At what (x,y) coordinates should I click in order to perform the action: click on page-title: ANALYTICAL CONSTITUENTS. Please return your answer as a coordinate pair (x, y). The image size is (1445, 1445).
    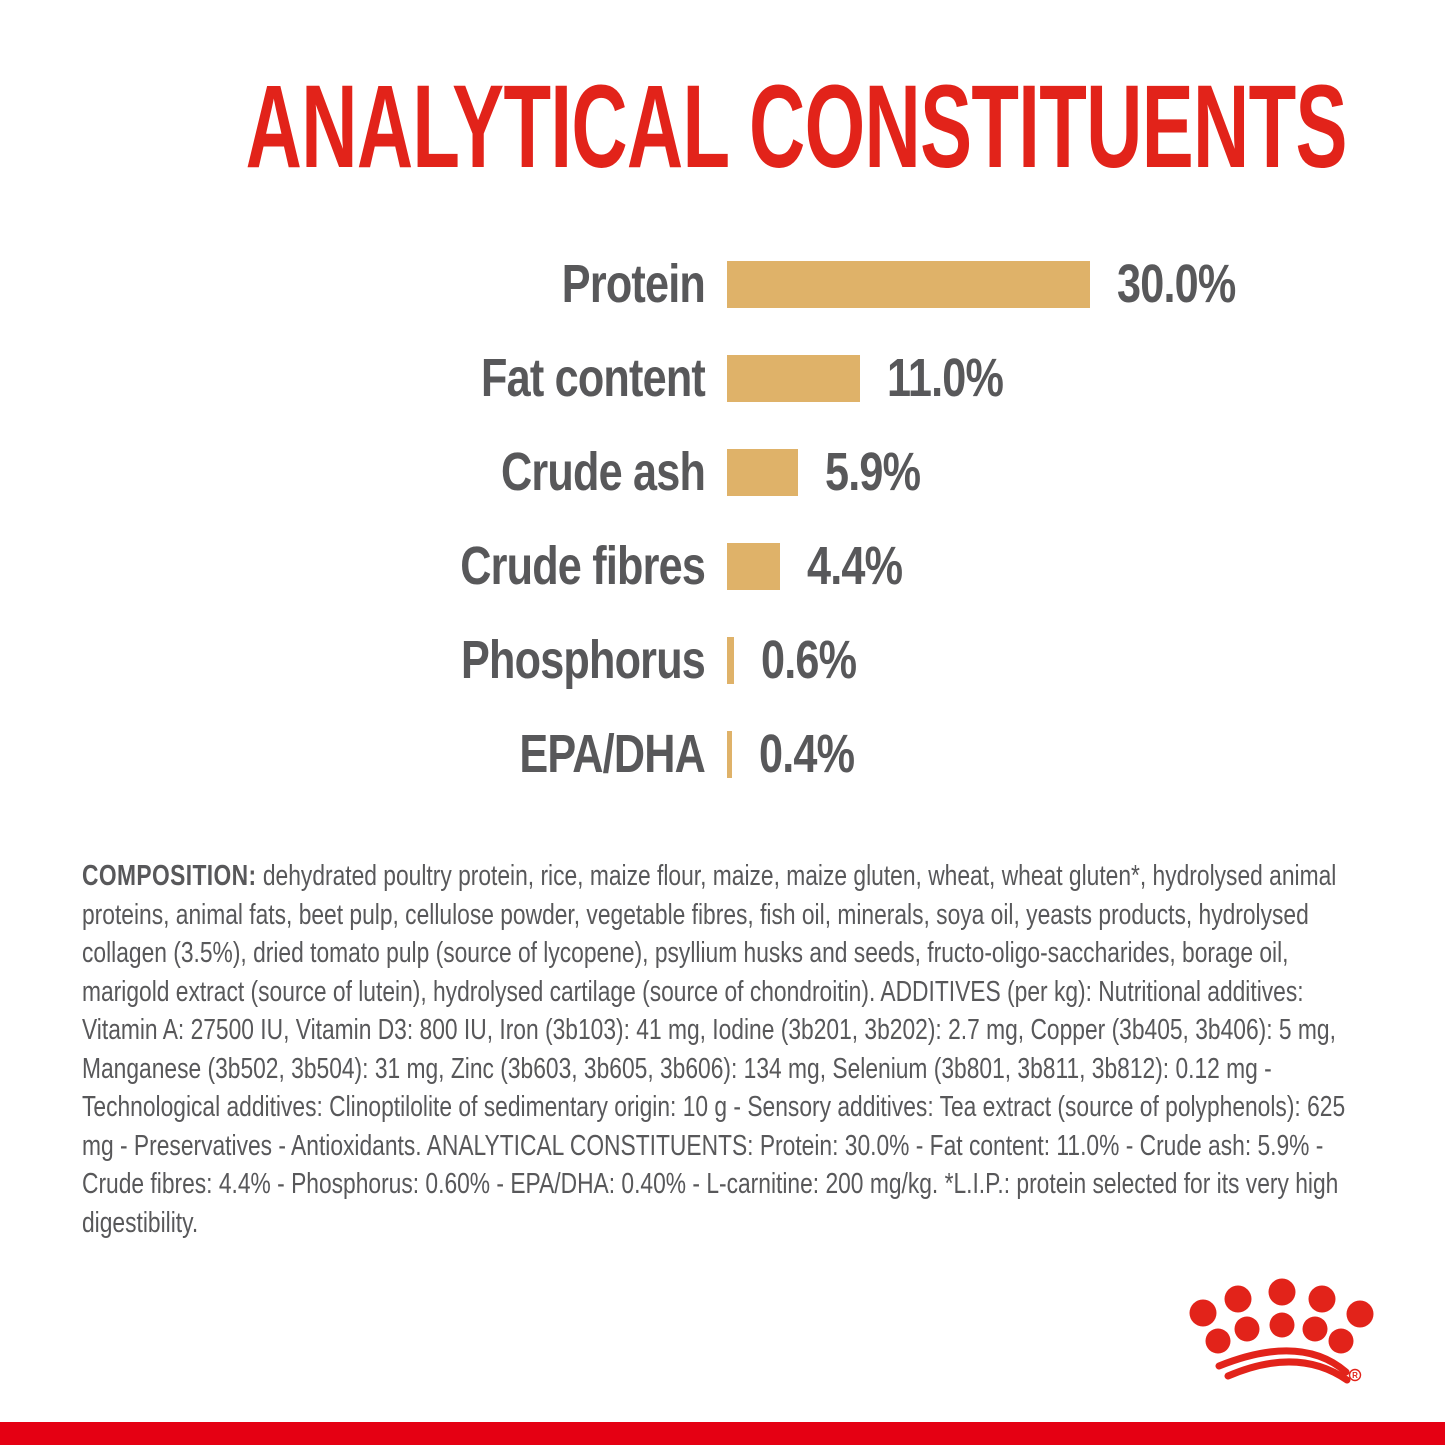
    Looking at the image, I should click on (796, 127).